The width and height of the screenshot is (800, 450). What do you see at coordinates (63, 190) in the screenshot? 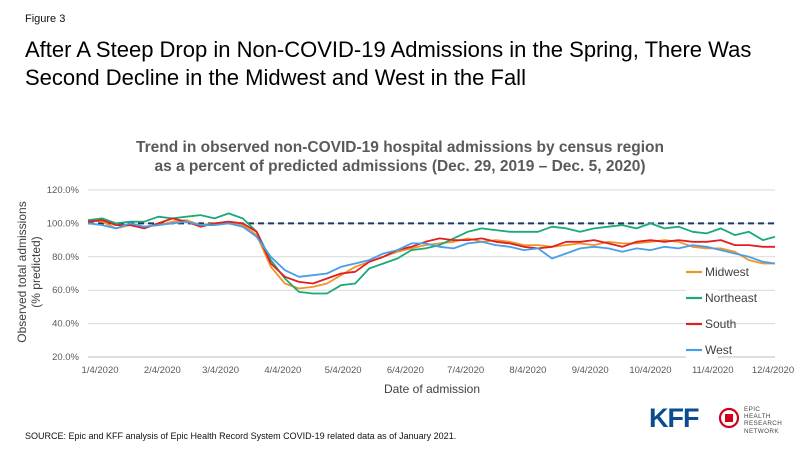
I see `y-tick-label: 120.0%` at bounding box center [63, 190].